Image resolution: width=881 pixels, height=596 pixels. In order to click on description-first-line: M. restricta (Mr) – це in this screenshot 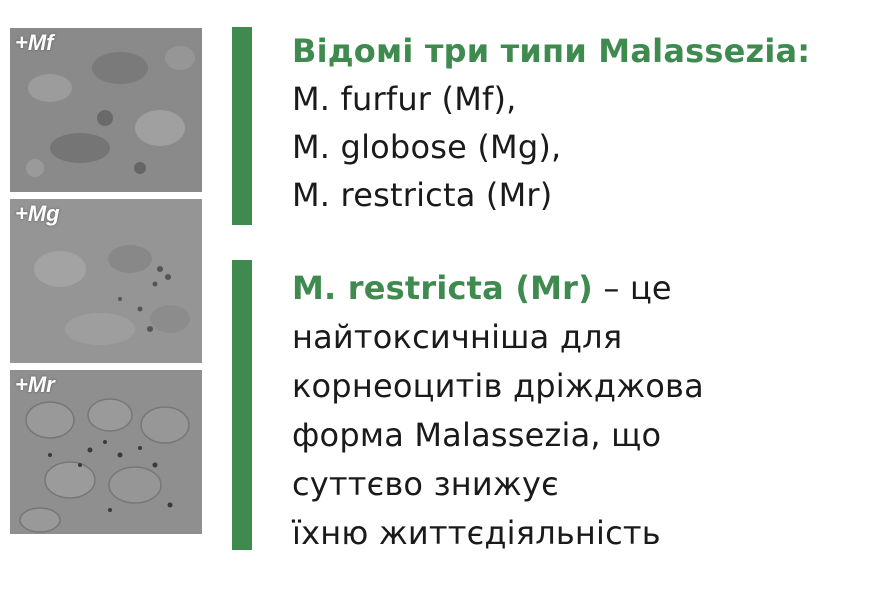, I will do `click(498, 288)`.